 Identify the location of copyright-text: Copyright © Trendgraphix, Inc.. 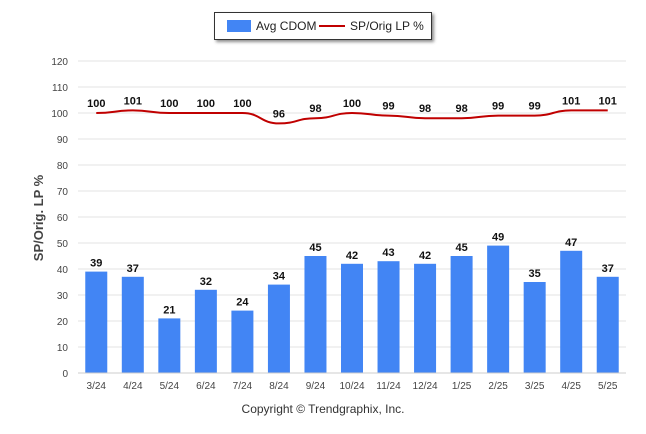
(323, 409).